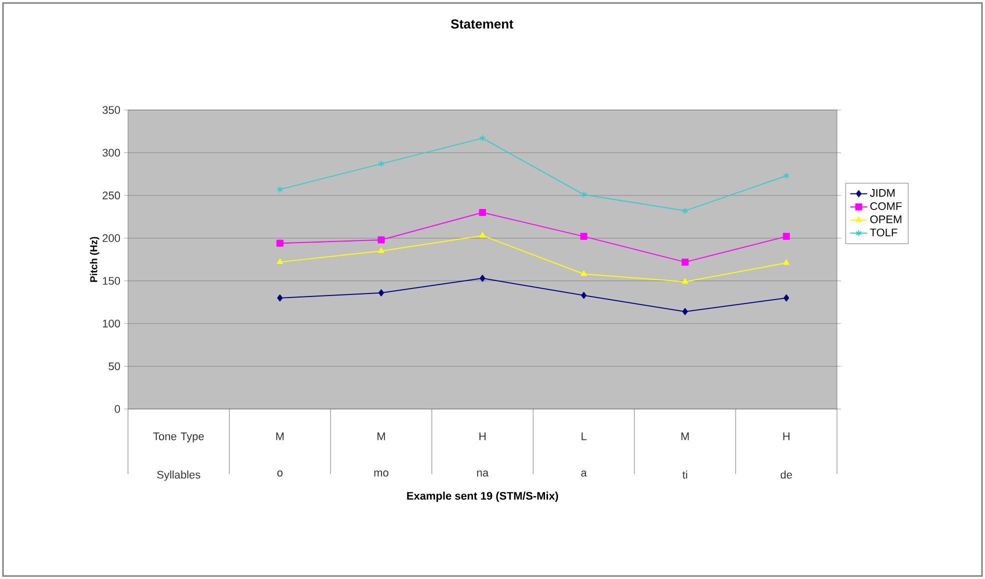 This screenshot has width=985, height=579. What do you see at coordinates (111, 238) in the screenshot?
I see `y-tick-label: 200` at bounding box center [111, 238].